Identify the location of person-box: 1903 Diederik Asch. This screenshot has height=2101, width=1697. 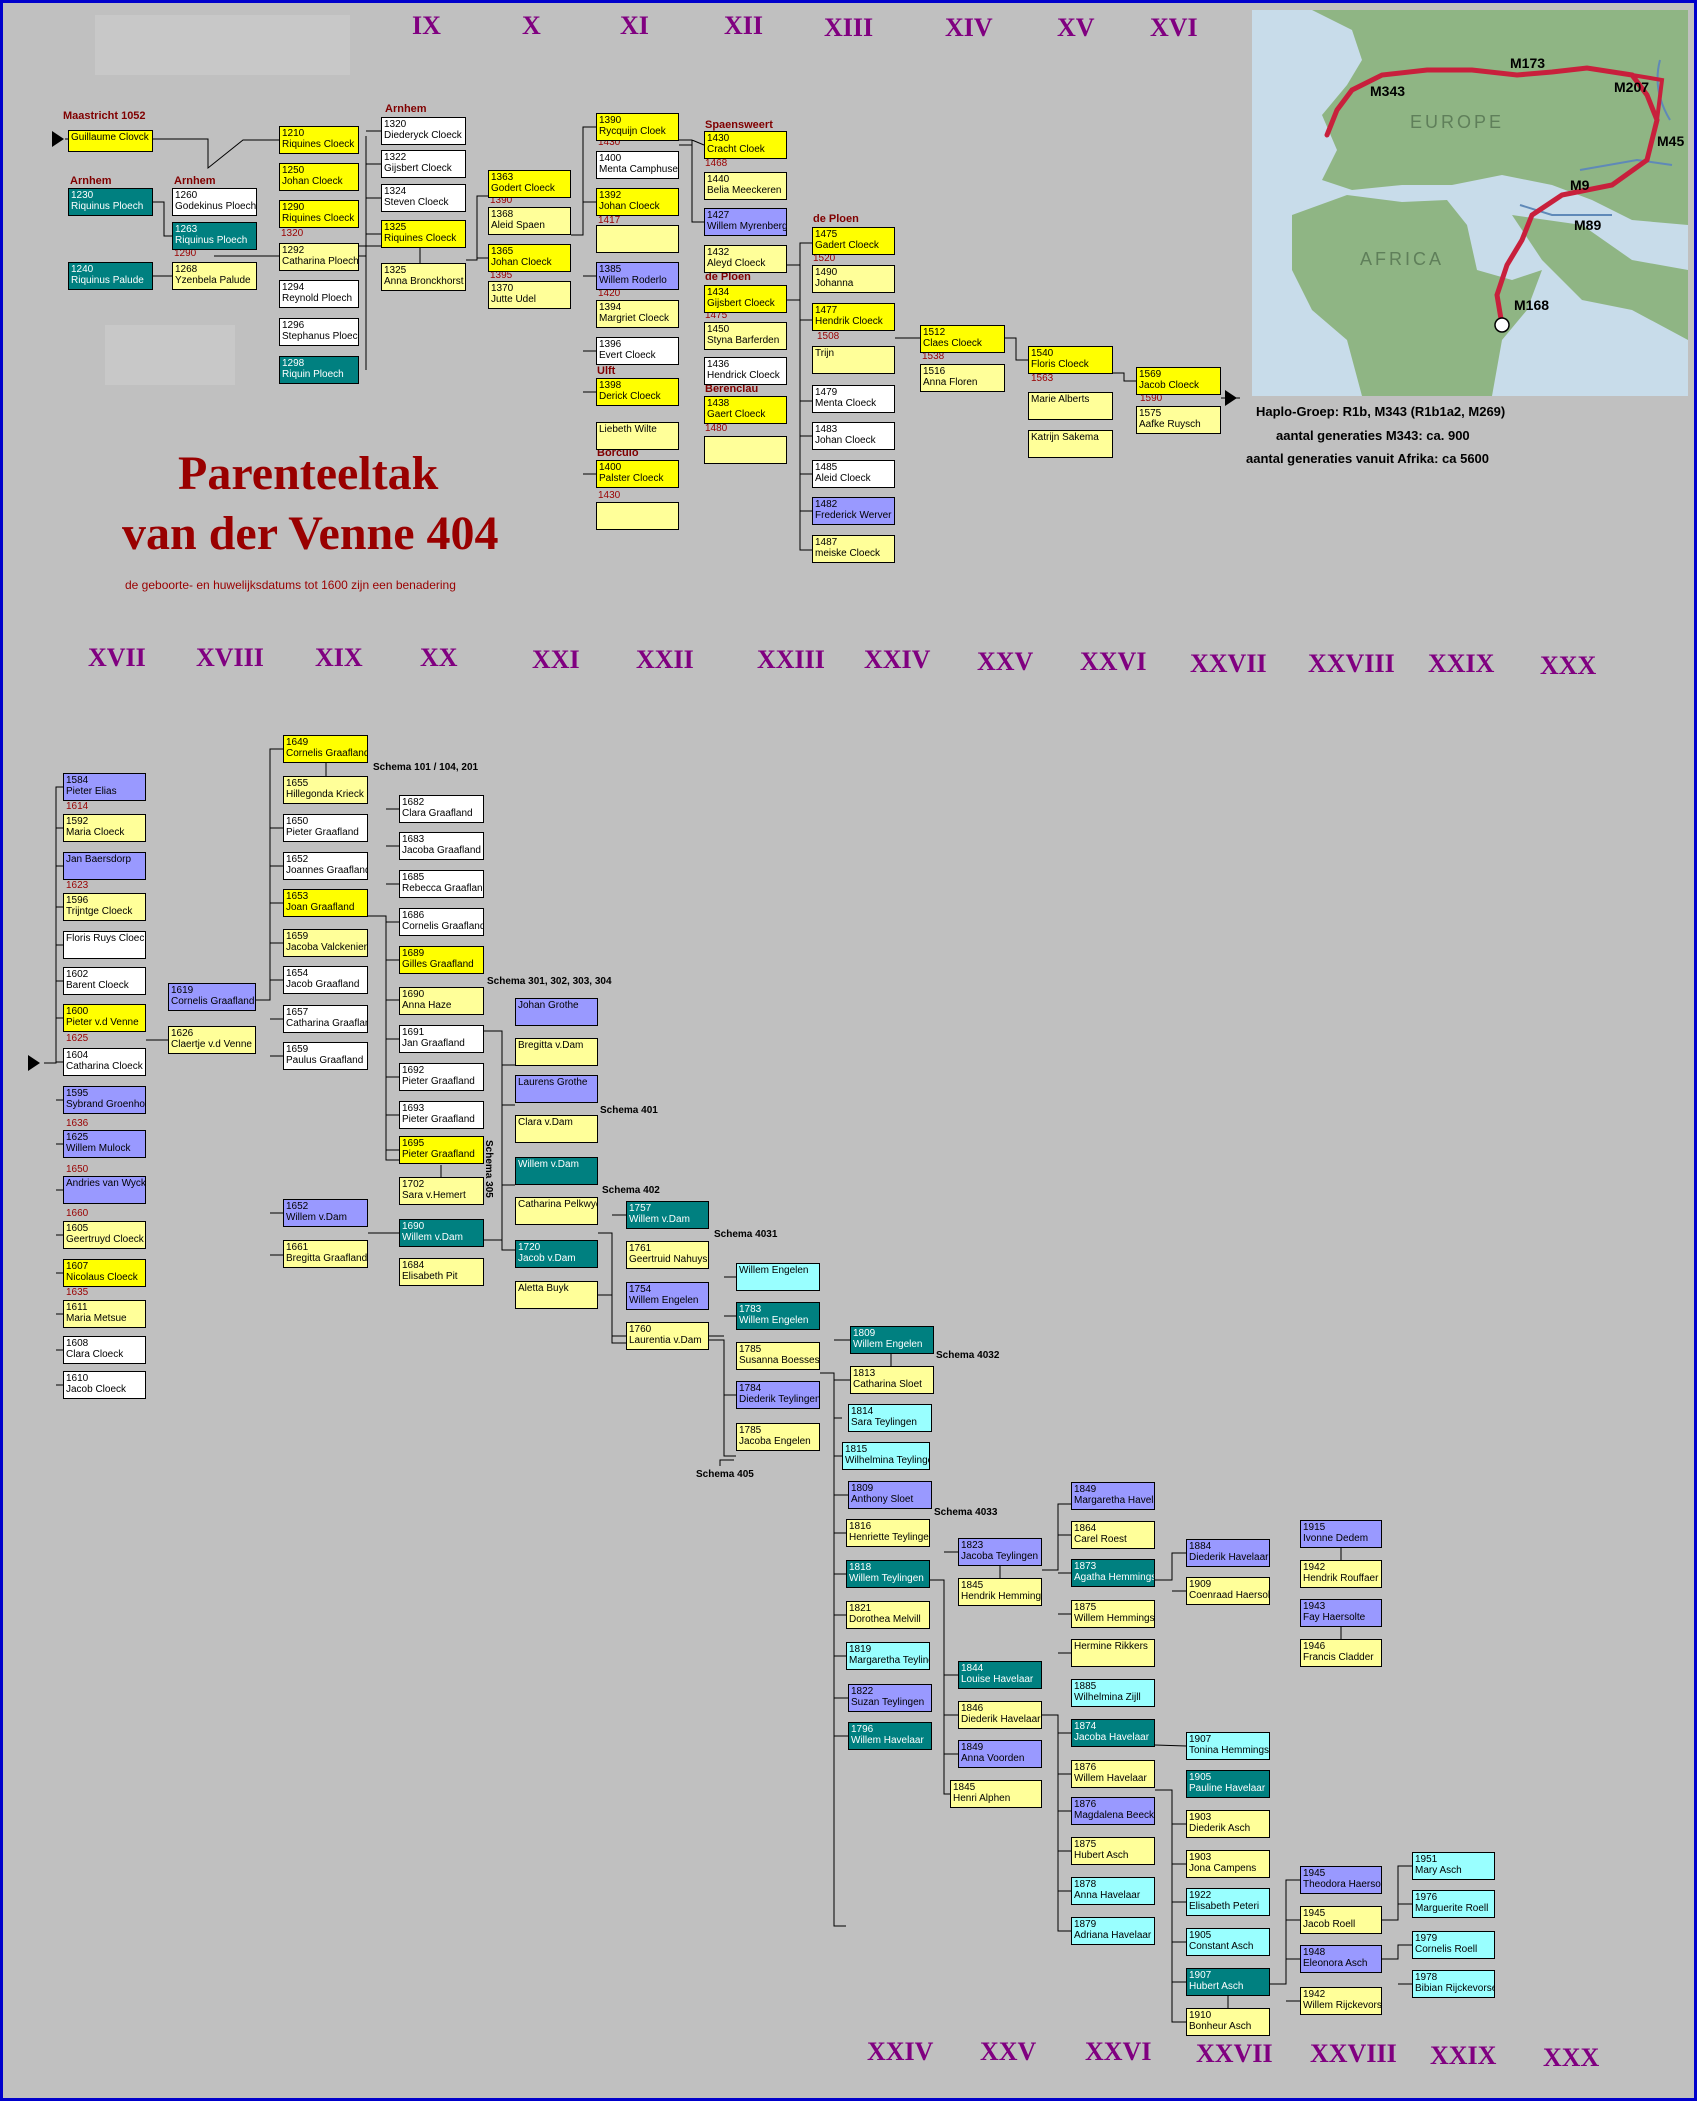
(1228, 1824).